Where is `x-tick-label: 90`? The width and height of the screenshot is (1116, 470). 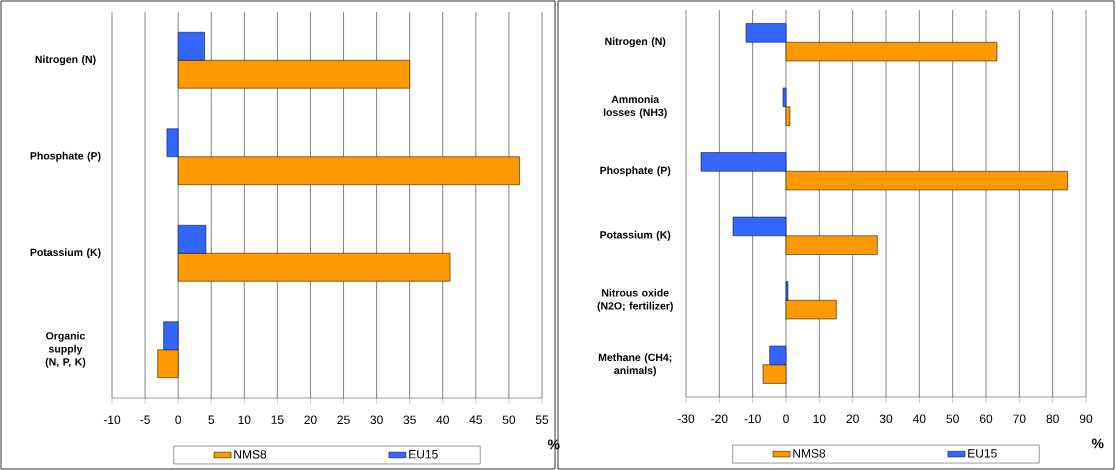
x-tick-label: 90 is located at coordinates (1086, 419).